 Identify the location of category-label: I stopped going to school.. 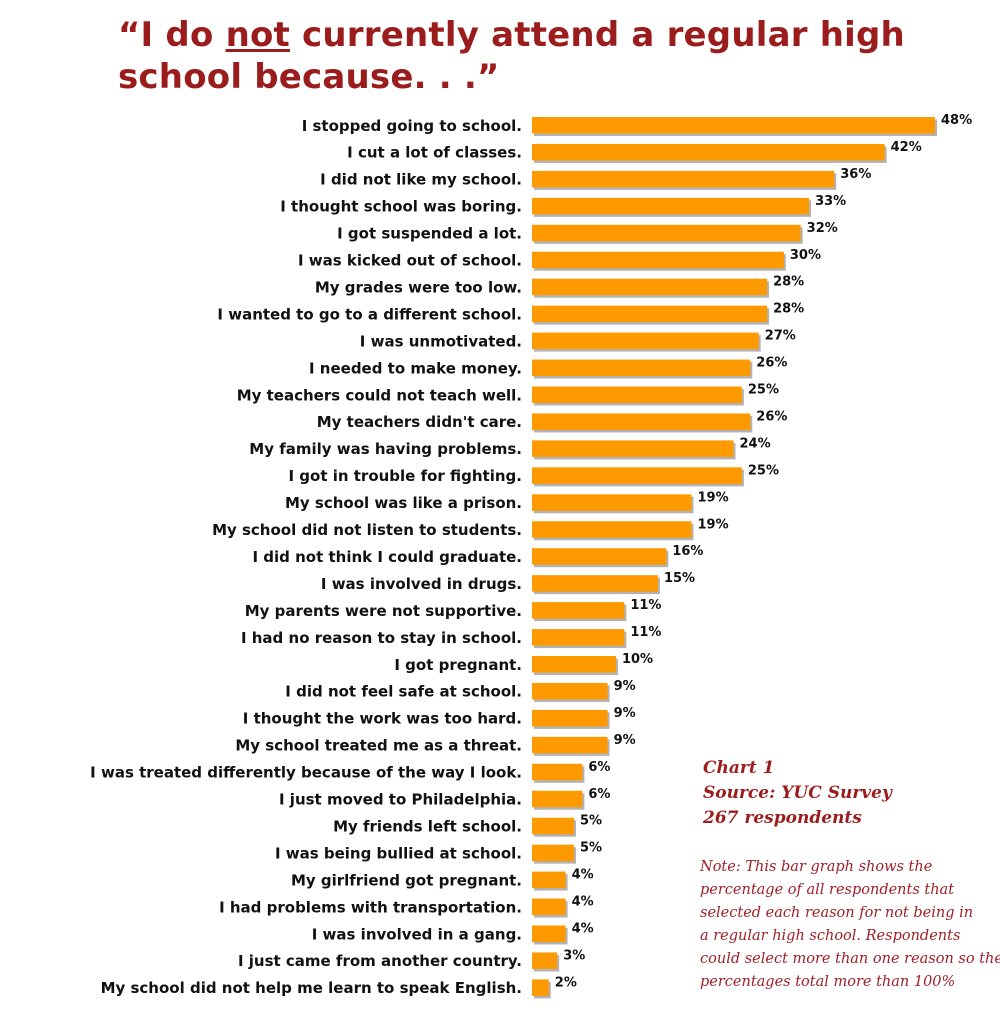
(412, 126).